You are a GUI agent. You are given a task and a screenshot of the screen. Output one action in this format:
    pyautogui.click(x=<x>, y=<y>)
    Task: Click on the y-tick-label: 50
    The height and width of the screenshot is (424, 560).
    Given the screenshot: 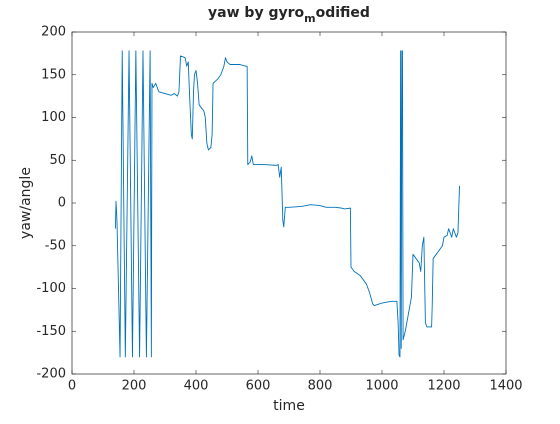 What is the action you would take?
    pyautogui.click(x=57, y=160)
    